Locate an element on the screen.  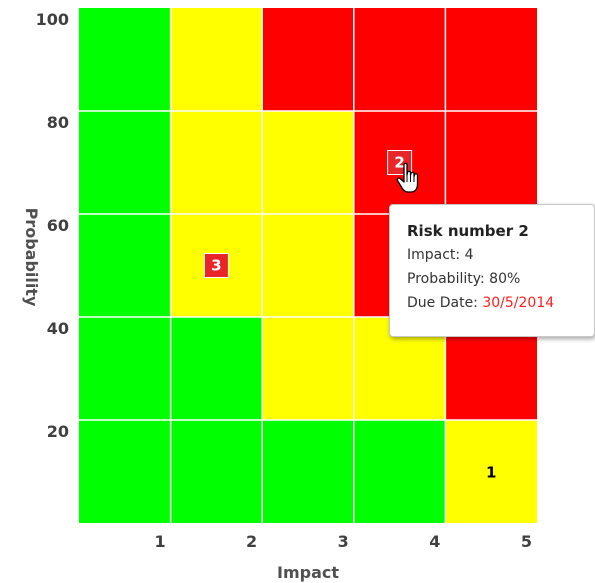
risk-marker-3: 3 is located at coordinates (216, 265).